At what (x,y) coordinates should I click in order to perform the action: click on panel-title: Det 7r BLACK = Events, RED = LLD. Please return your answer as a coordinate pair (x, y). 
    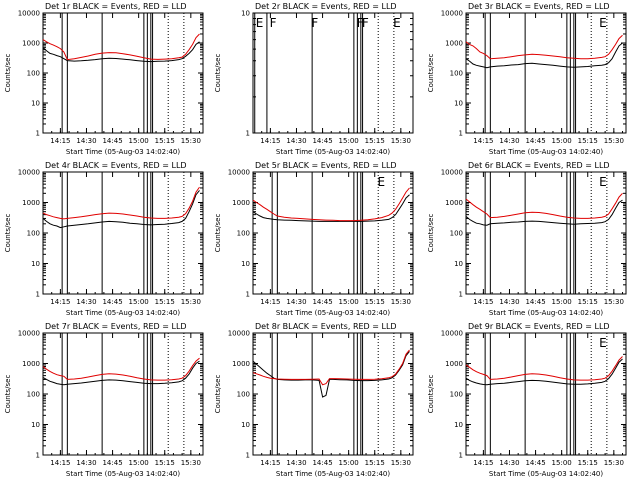
    Looking at the image, I should click on (116, 326).